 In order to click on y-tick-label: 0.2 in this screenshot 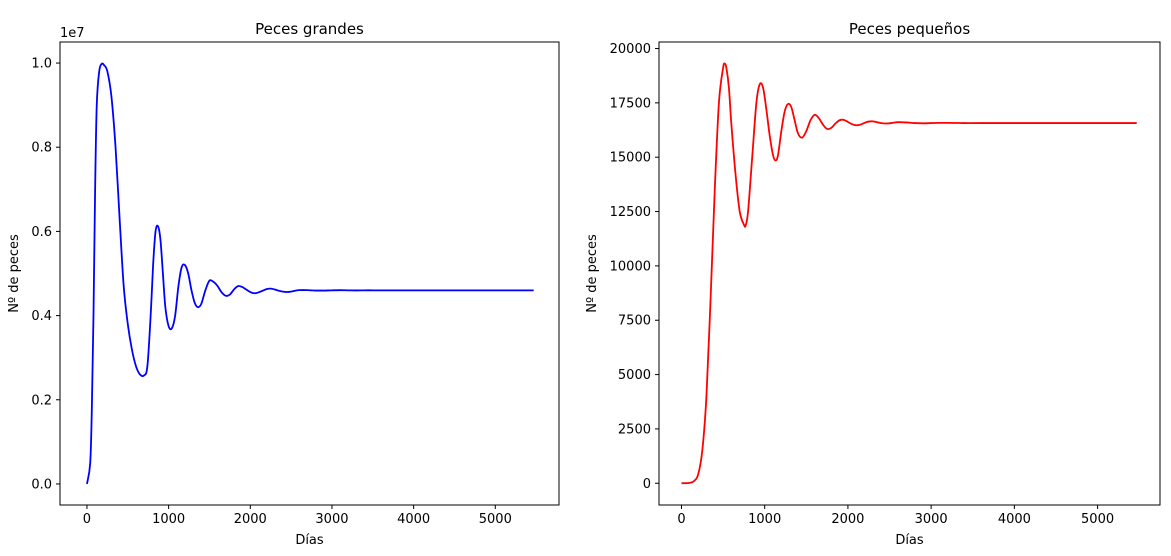, I will do `click(41, 400)`.